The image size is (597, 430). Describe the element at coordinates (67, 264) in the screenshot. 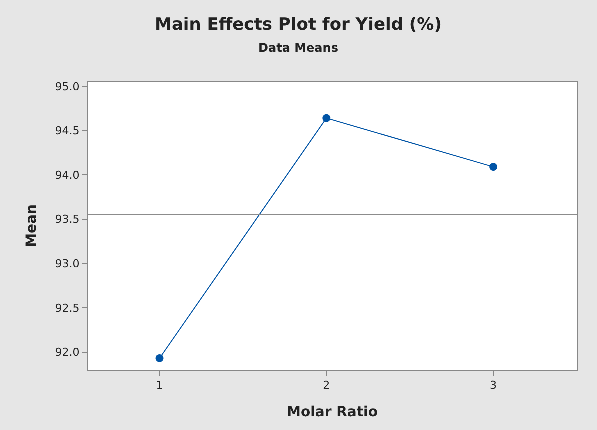

I see `y-tick-label: 93.0` at that location.